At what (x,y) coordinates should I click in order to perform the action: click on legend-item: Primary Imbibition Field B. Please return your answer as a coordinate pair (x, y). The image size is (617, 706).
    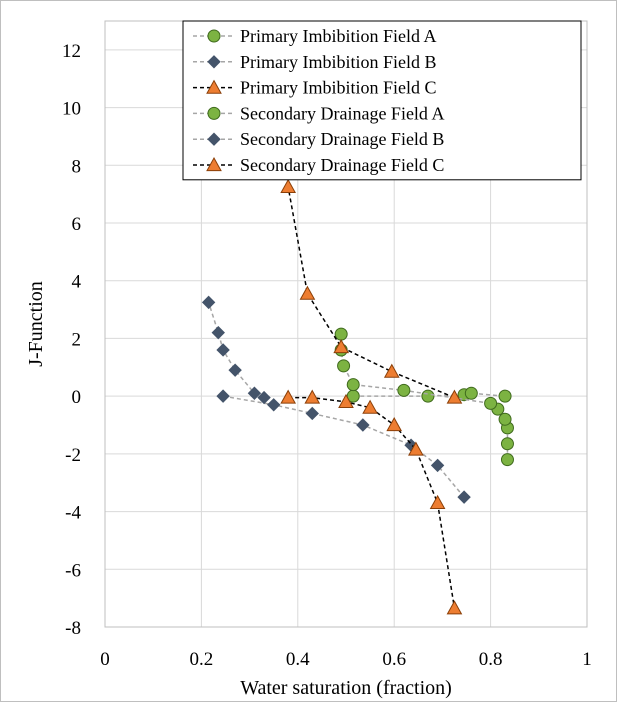
    Looking at the image, I should click on (315, 62).